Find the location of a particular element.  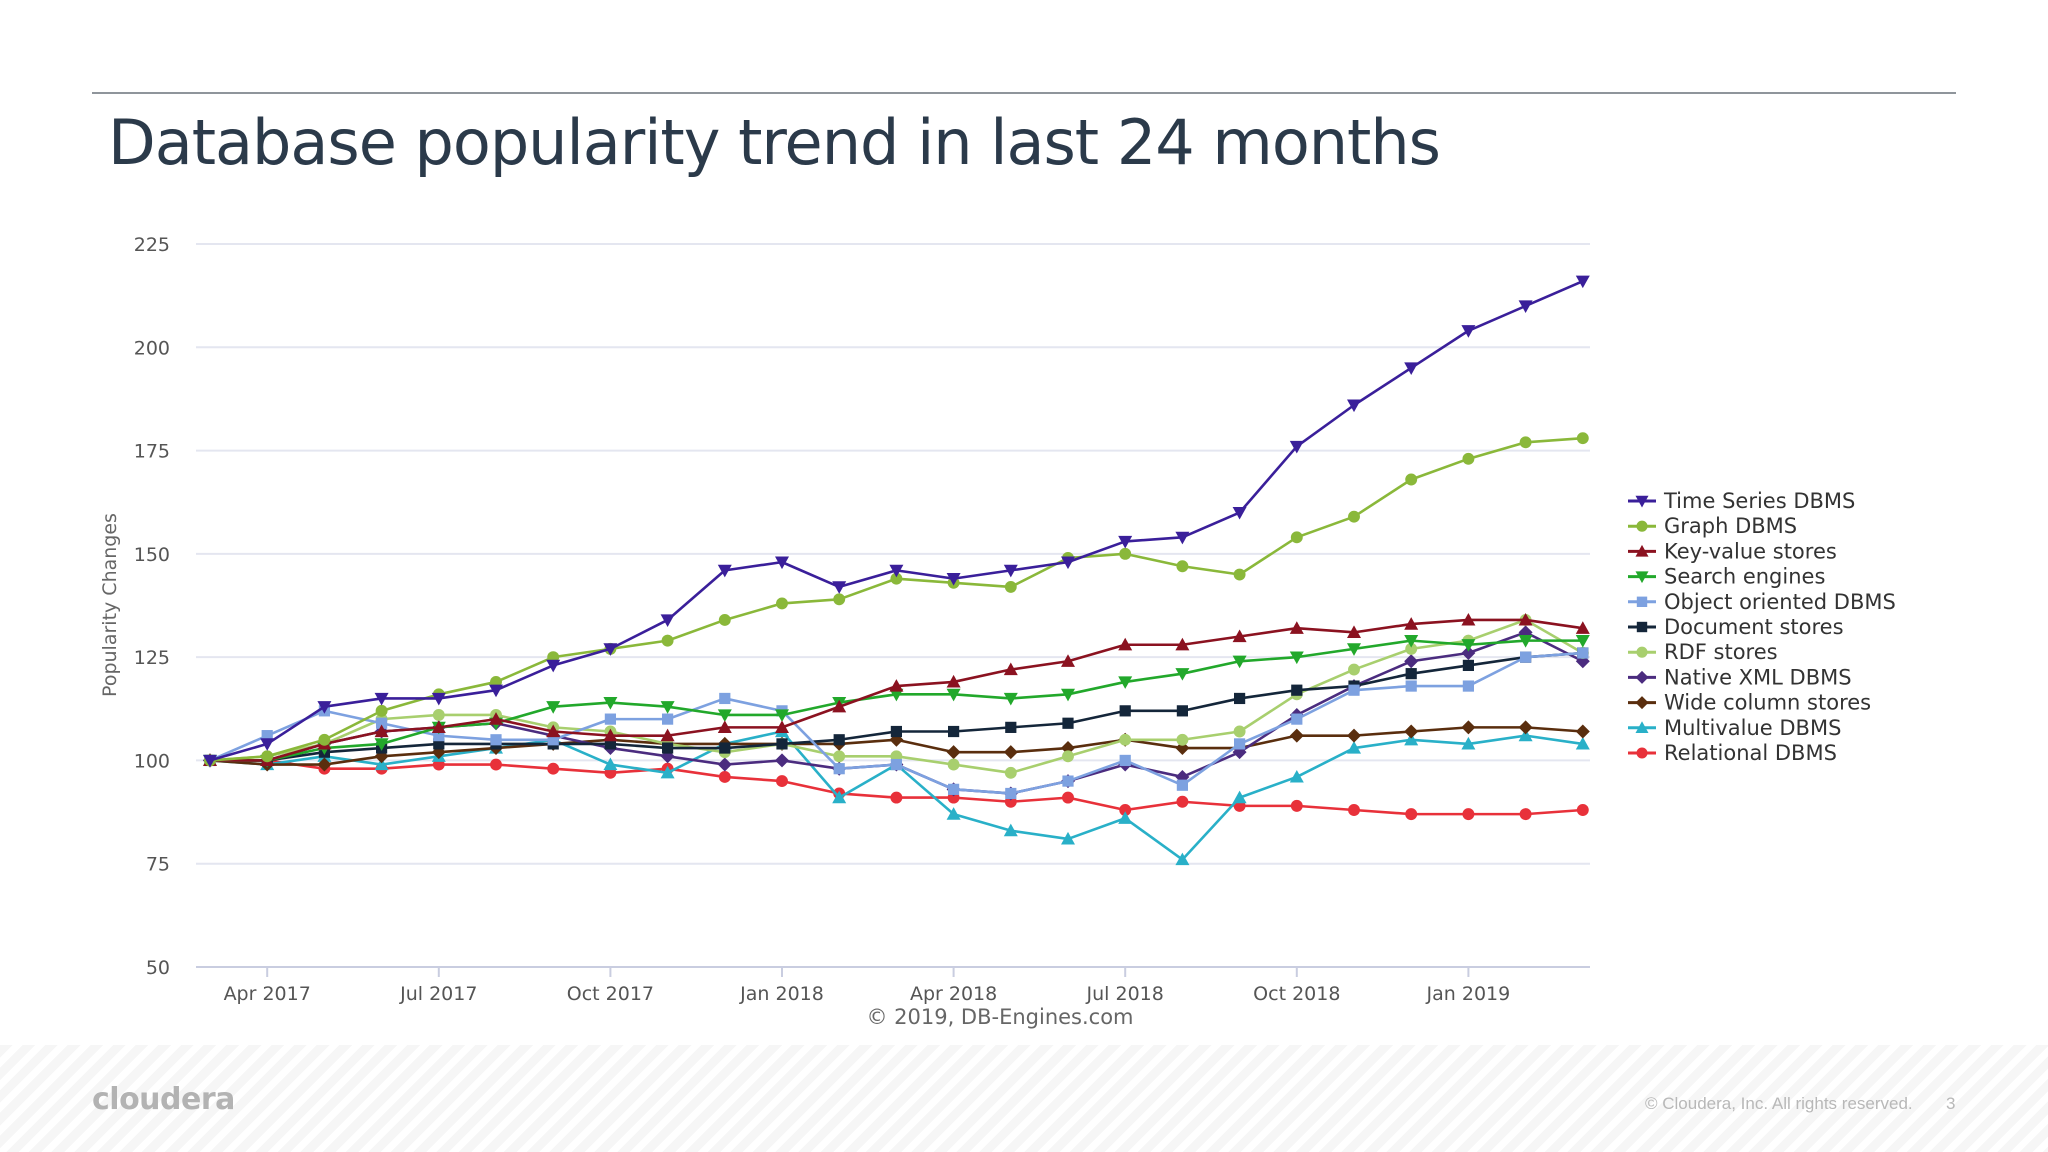

y-tick-label: 50 is located at coordinates (158, 968).